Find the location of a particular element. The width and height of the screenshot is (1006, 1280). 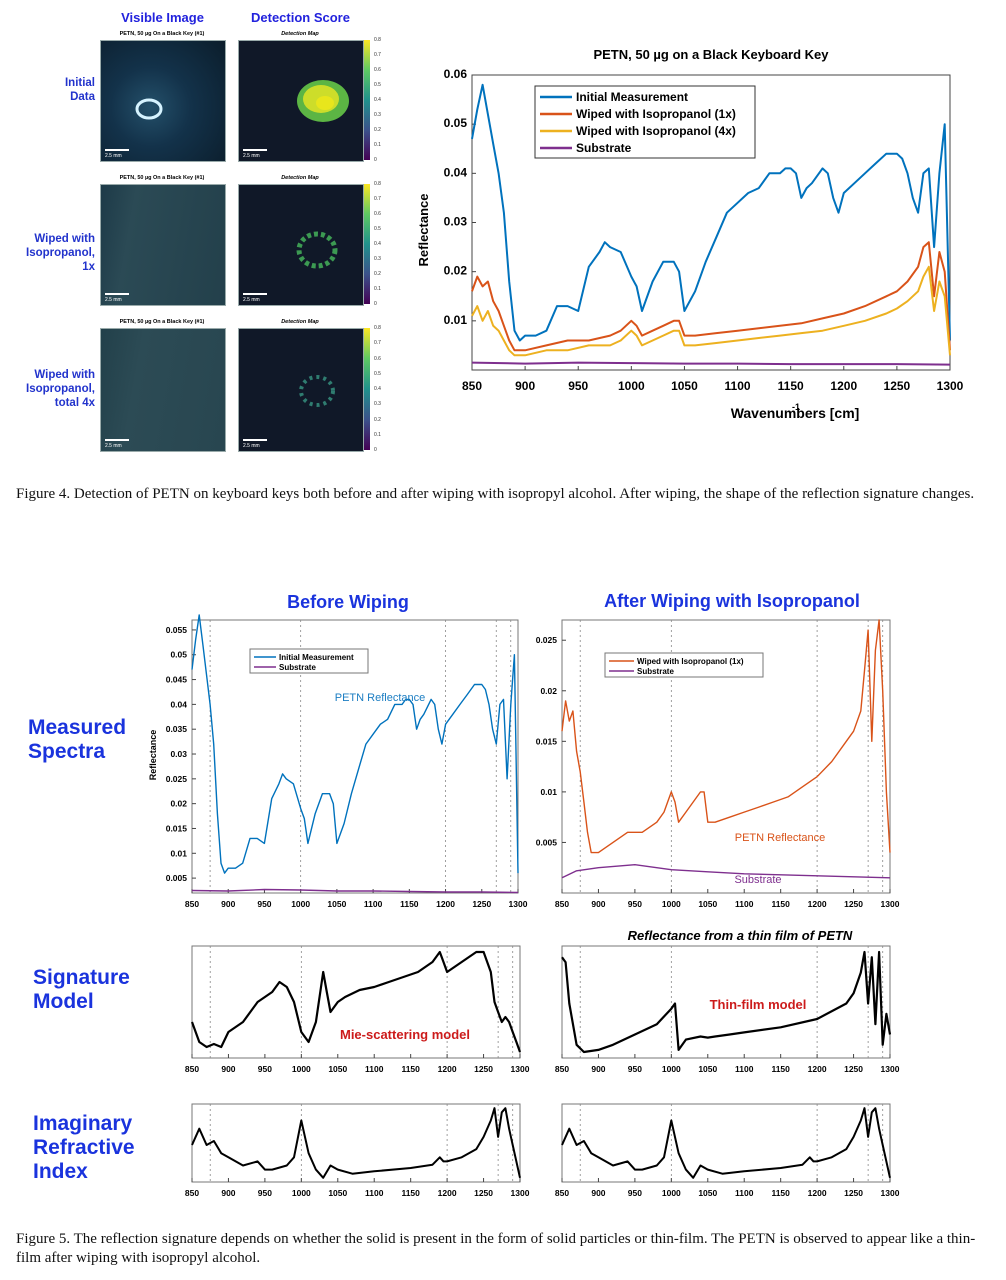

annotation-mie: Mie-scattering model is located at coordinates (405, 1034).